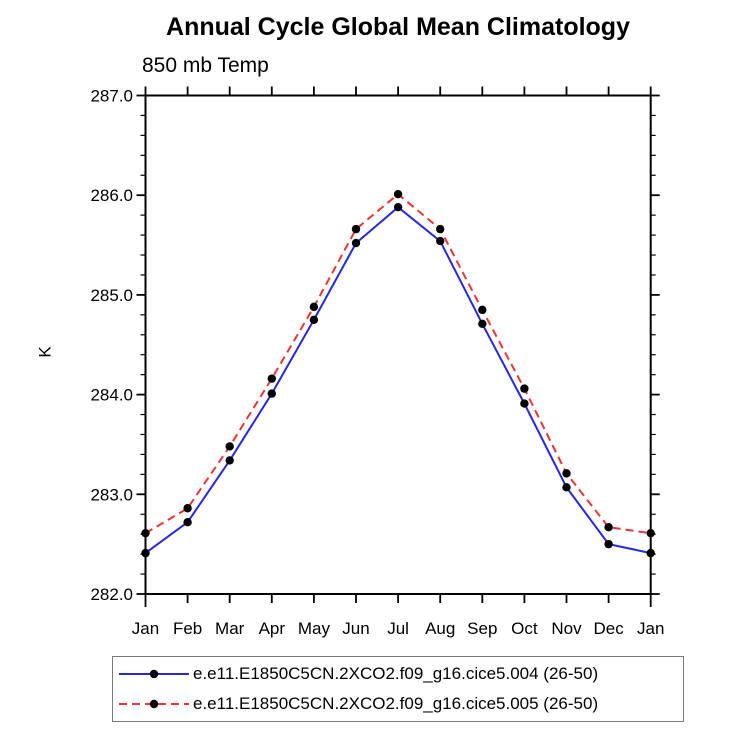 The height and width of the screenshot is (729, 733). I want to click on x-tick-label: Jul, so click(398, 628).